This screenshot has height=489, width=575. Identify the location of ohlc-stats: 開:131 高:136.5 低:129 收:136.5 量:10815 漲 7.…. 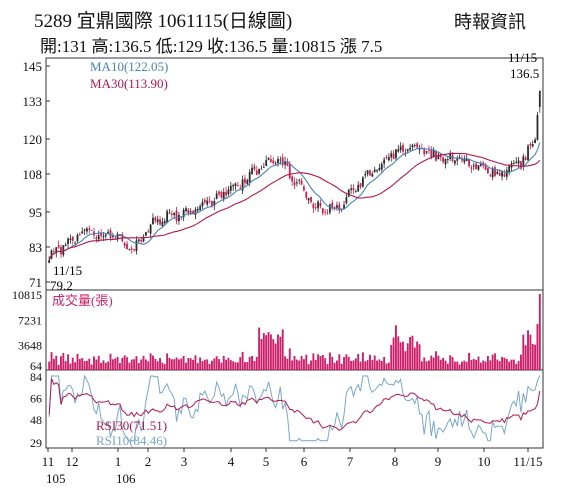
(211, 46).